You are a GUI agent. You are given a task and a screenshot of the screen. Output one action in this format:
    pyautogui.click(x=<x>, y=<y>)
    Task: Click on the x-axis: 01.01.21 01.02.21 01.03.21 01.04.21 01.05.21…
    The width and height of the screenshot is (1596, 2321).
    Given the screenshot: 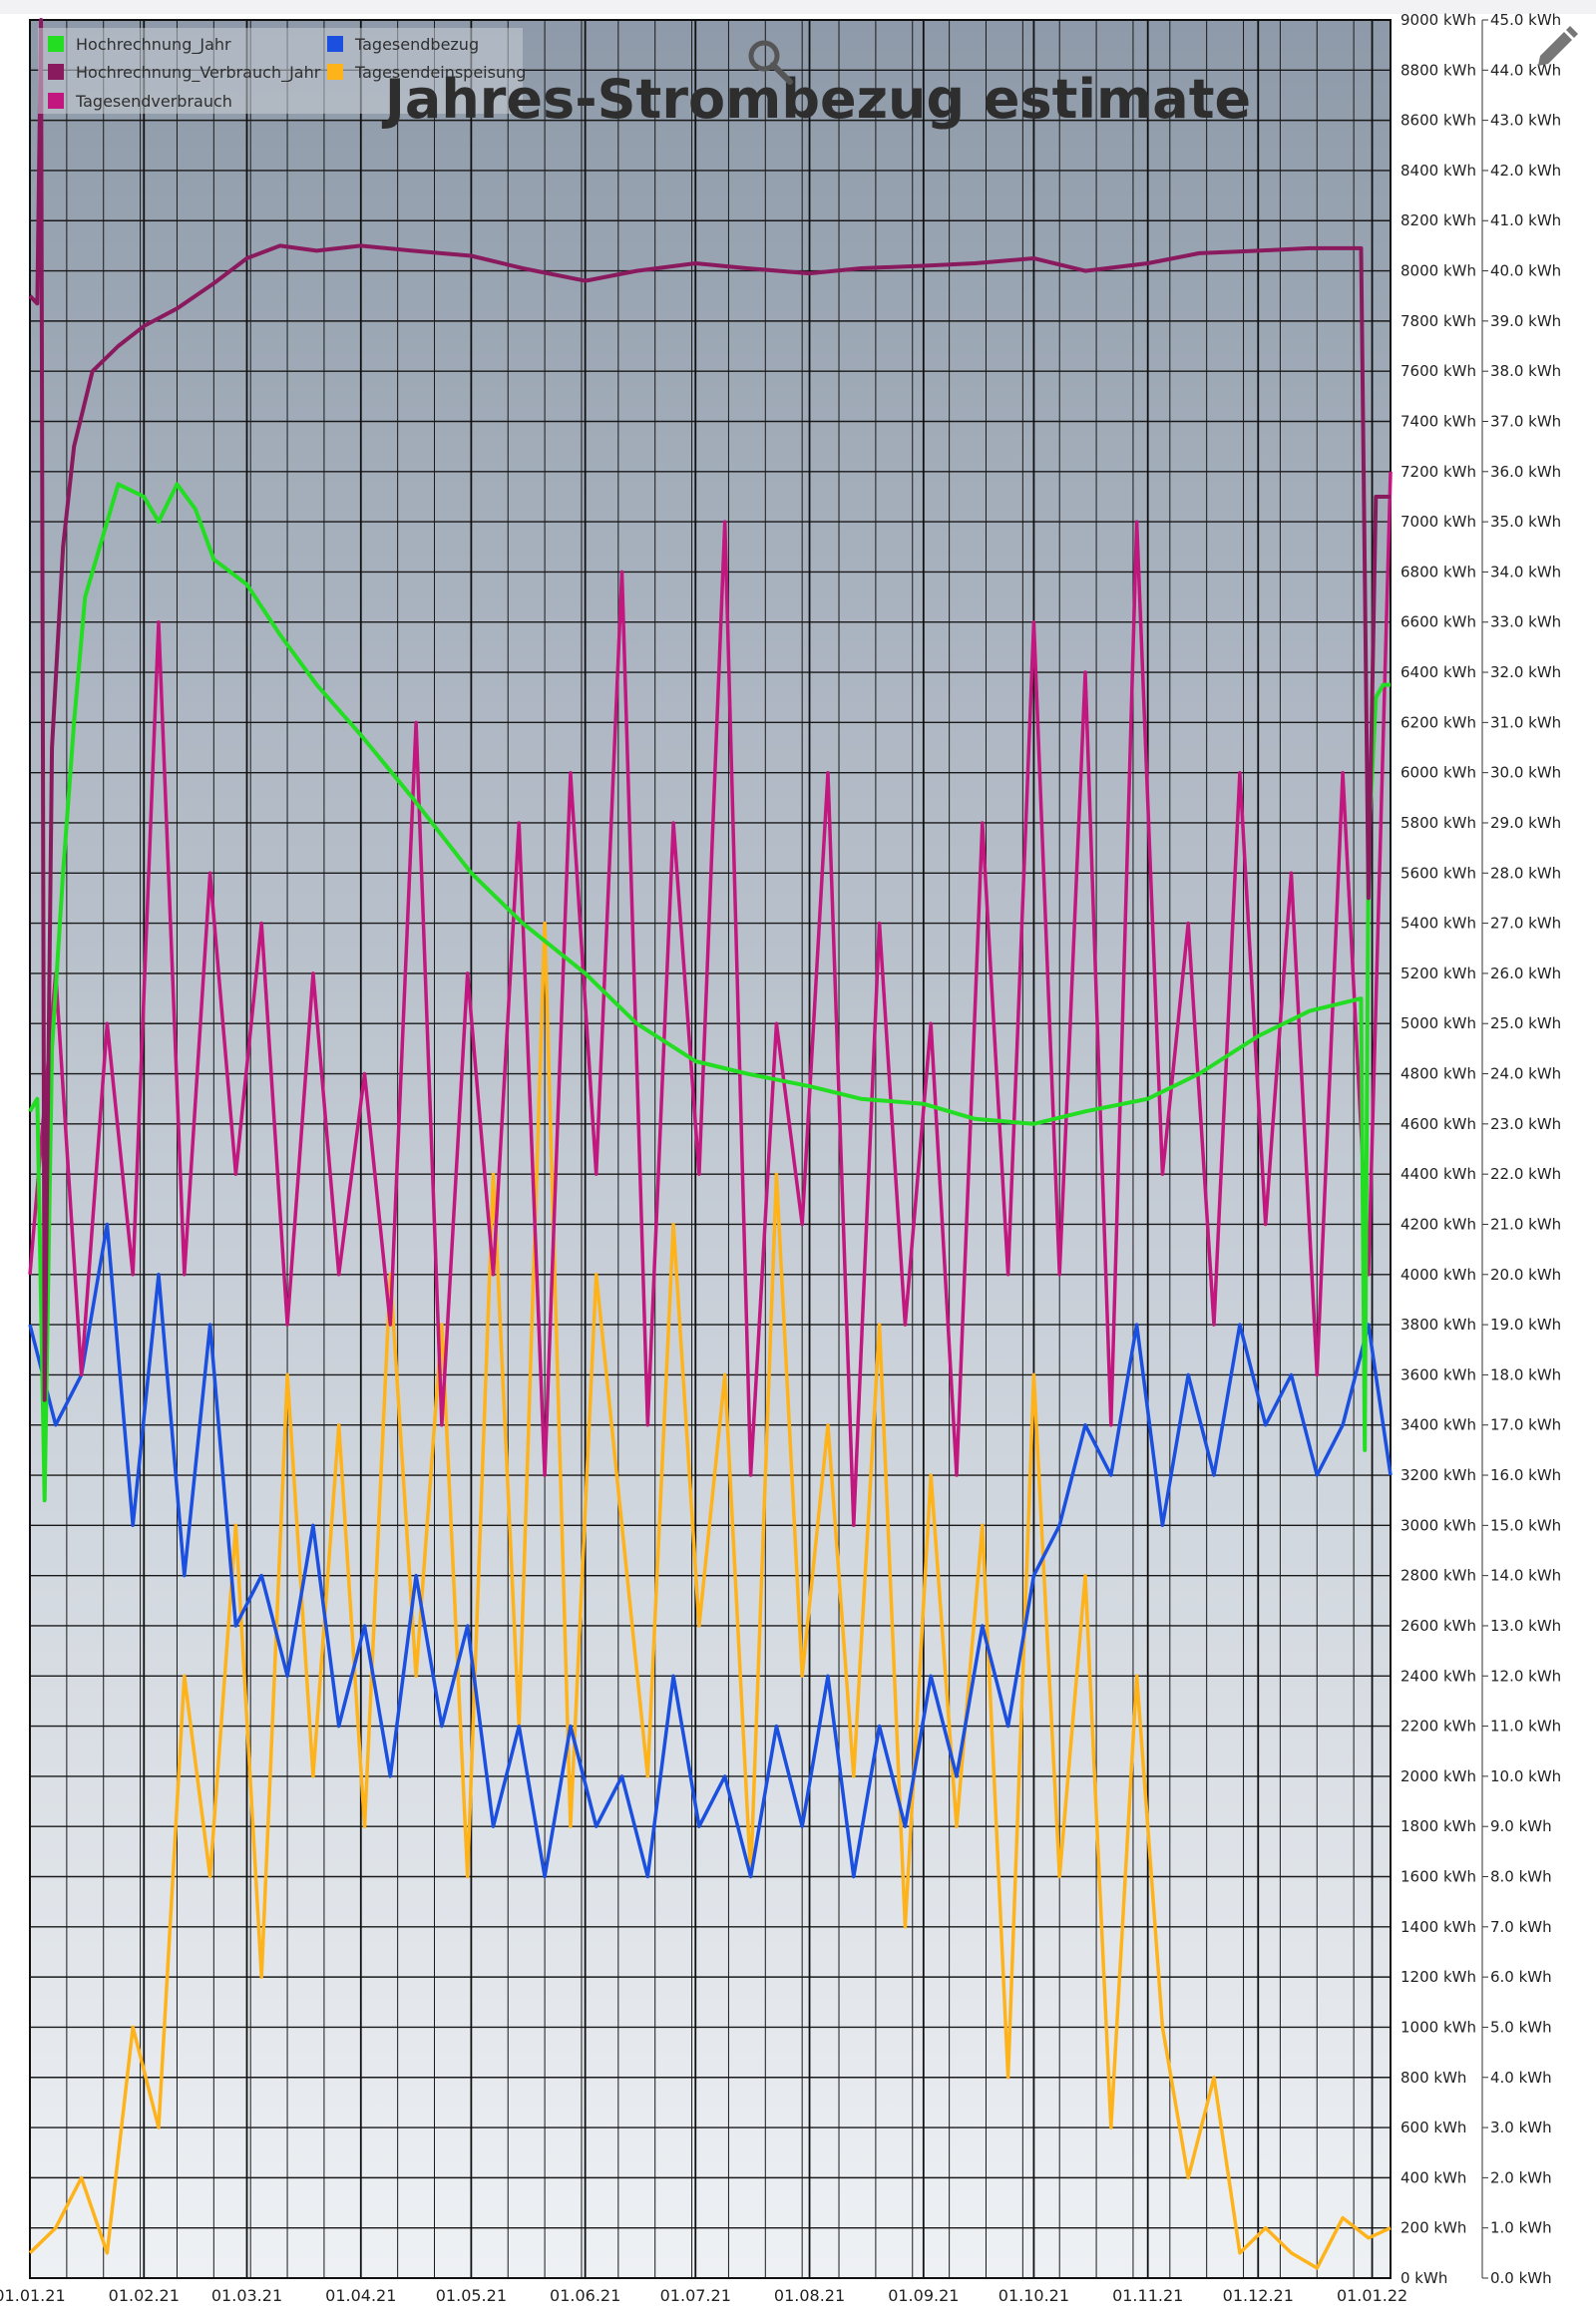 What is the action you would take?
    pyautogui.click(x=703, y=2295)
    